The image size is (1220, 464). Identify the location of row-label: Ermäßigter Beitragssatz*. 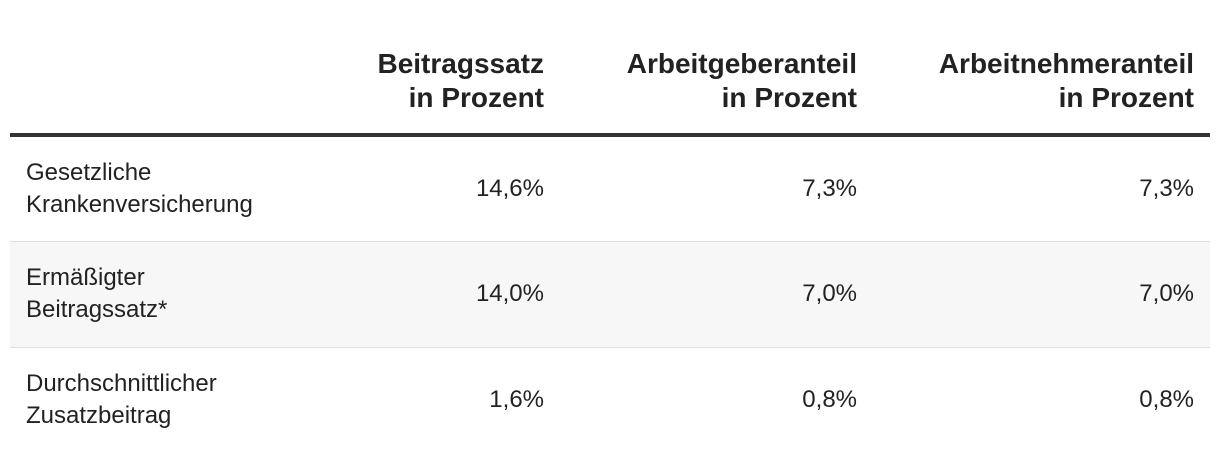
(150, 294).